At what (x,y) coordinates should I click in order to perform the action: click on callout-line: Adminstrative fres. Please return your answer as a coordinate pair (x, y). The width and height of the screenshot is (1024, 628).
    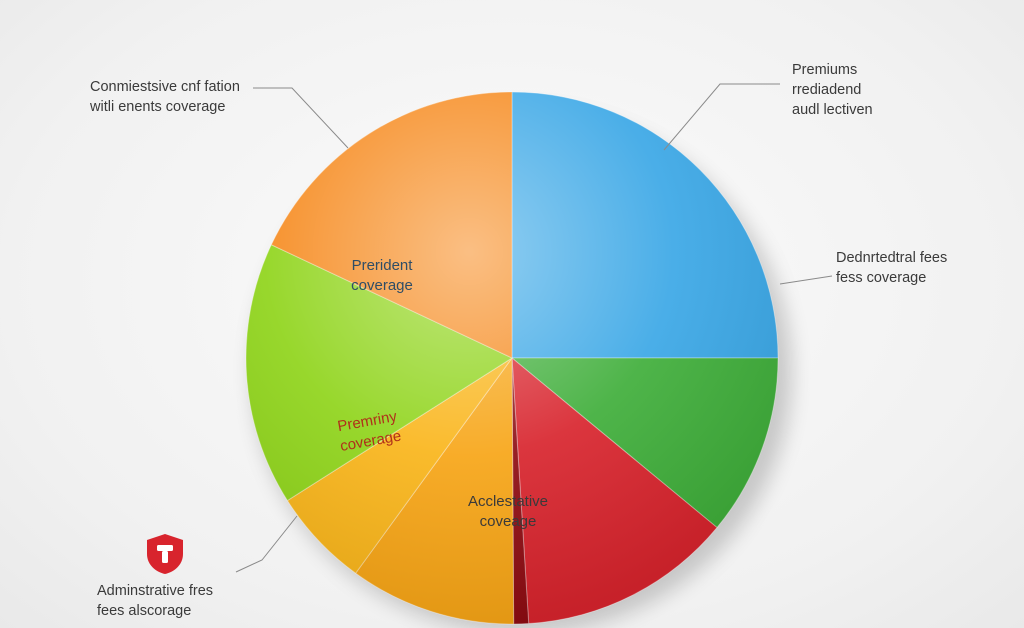
    Looking at the image, I should click on (155, 591).